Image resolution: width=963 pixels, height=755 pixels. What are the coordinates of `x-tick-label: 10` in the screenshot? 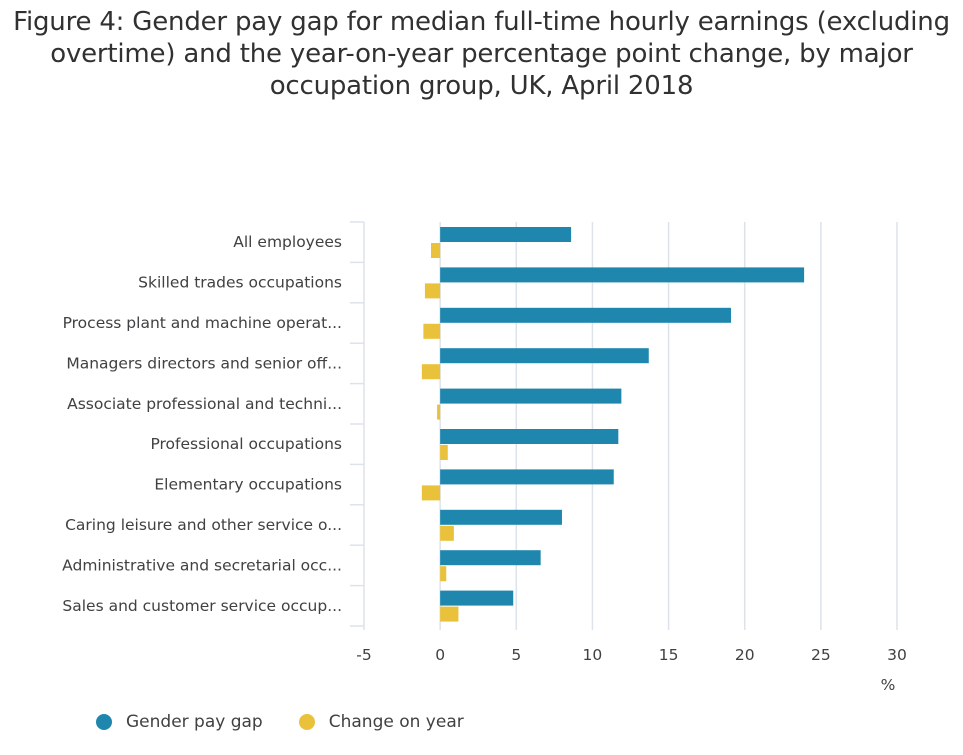 It's located at (593, 655).